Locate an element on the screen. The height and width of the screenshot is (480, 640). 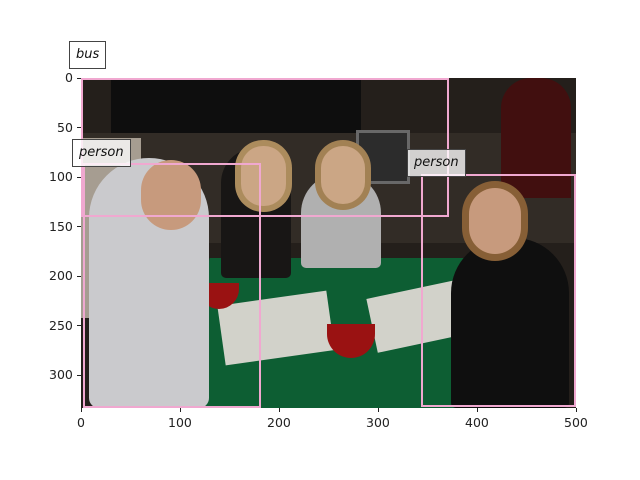
y-tick-label: 0 is located at coordinates (69, 77).